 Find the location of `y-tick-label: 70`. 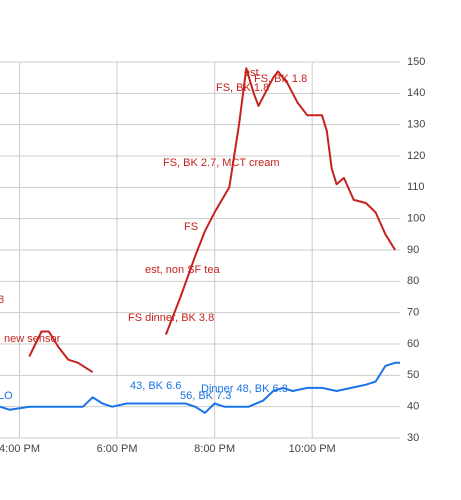

y-tick-label: 70 is located at coordinates (413, 313).